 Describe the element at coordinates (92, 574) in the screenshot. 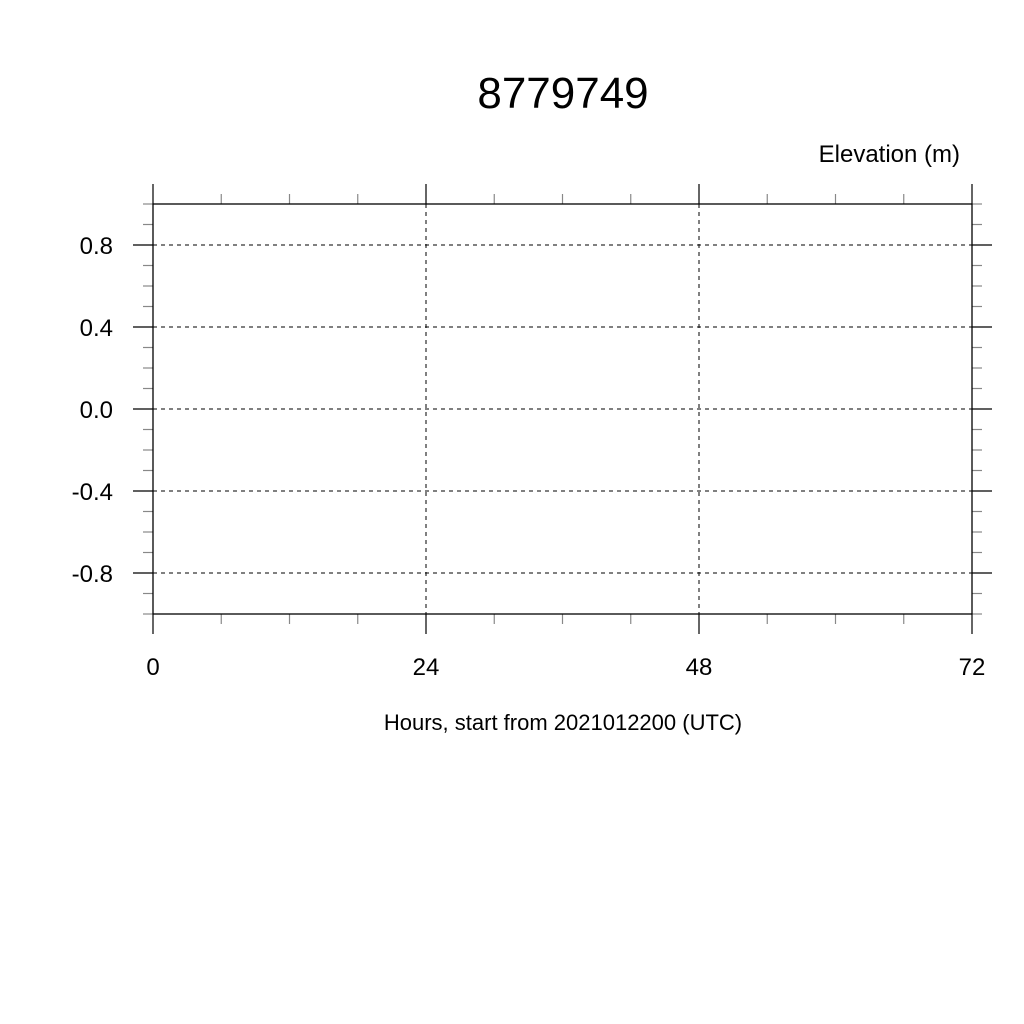

I see `y-tick-label: -0.8` at that location.